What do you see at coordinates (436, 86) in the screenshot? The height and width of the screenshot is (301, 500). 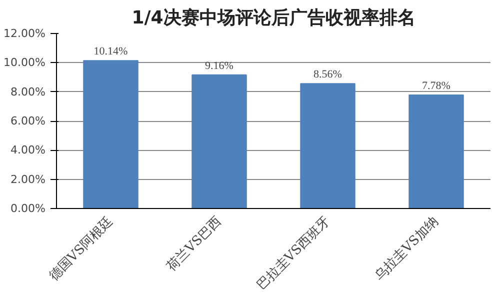 I see `data-label: 7.78%` at bounding box center [436, 86].